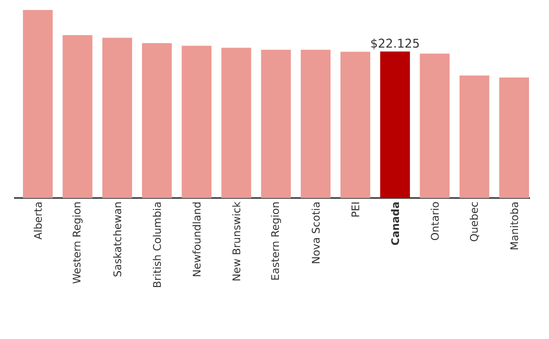 The image size is (549, 339). Describe the element at coordinates (117, 239) in the screenshot. I see `x-tick-label: Saskatchewan` at that location.